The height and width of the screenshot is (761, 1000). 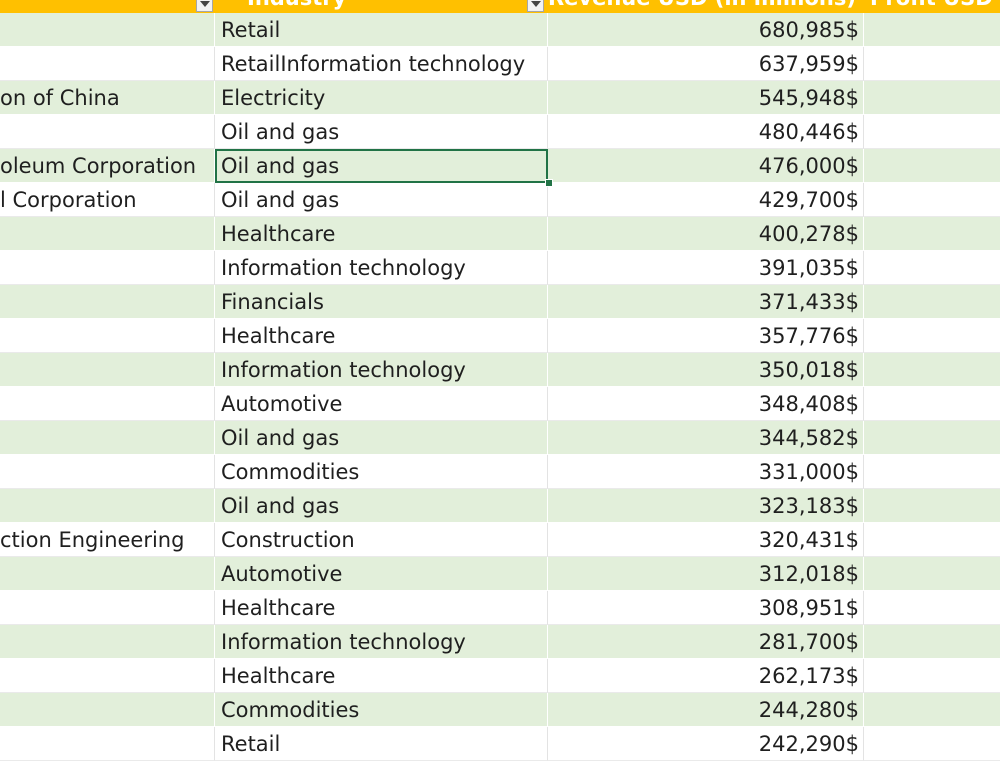 I want to click on company-cell: ction Engineering, so click(x=107, y=540).